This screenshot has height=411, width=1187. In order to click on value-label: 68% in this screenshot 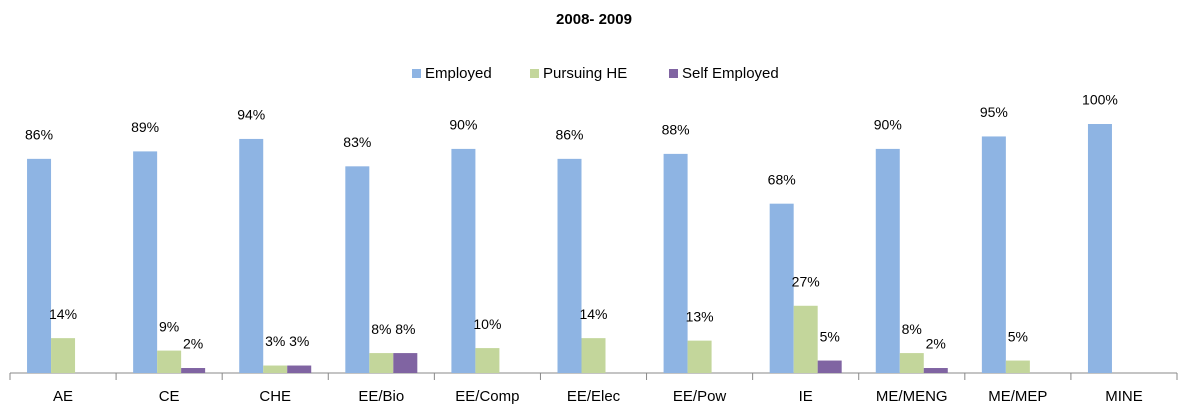, I will do `click(782, 179)`.